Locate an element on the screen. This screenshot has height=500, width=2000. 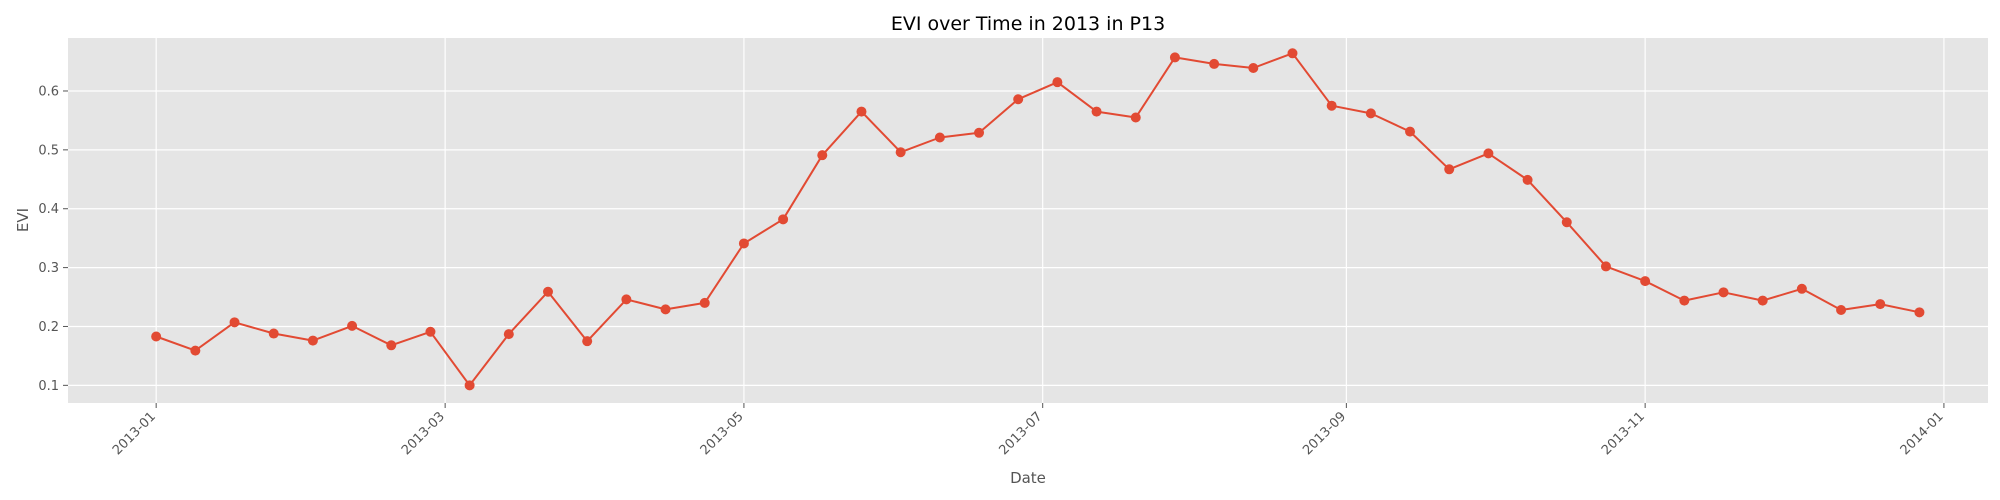
x-tick-label: 2013-11 is located at coordinates (1623, 433).